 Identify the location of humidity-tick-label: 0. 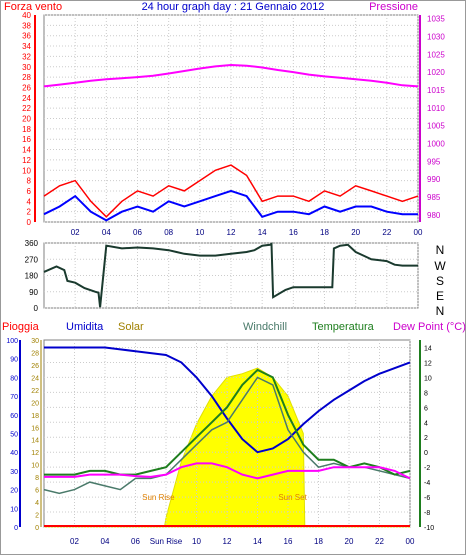
(16, 528).